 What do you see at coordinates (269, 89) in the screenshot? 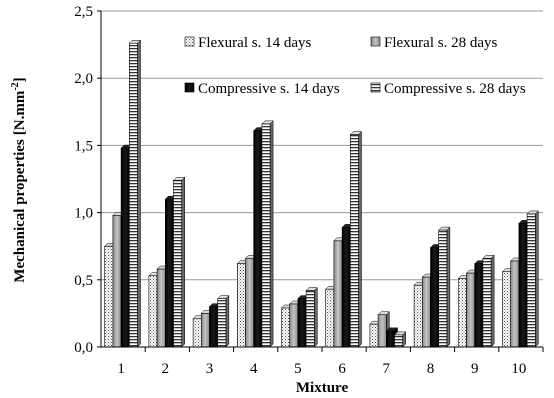
I see `legend-label: Compressive s. 14 days` at bounding box center [269, 89].